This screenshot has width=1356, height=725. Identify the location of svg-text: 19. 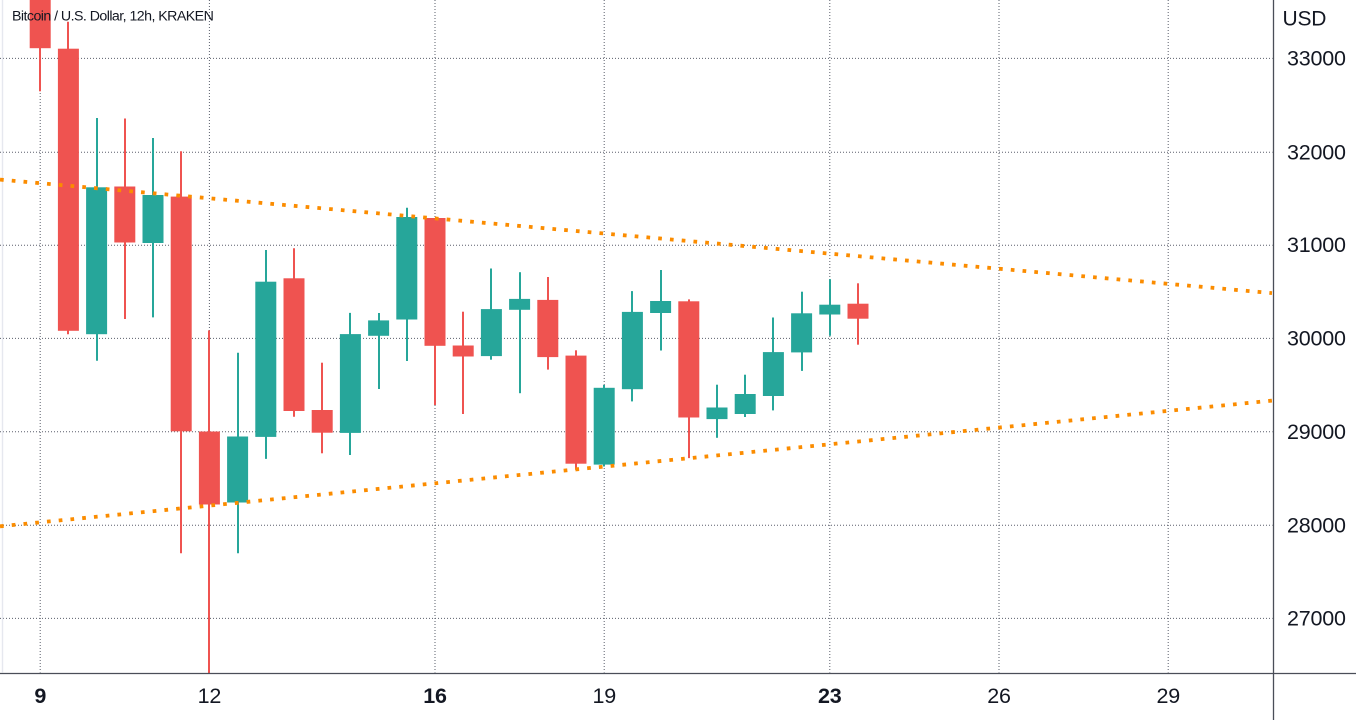
(604, 696).